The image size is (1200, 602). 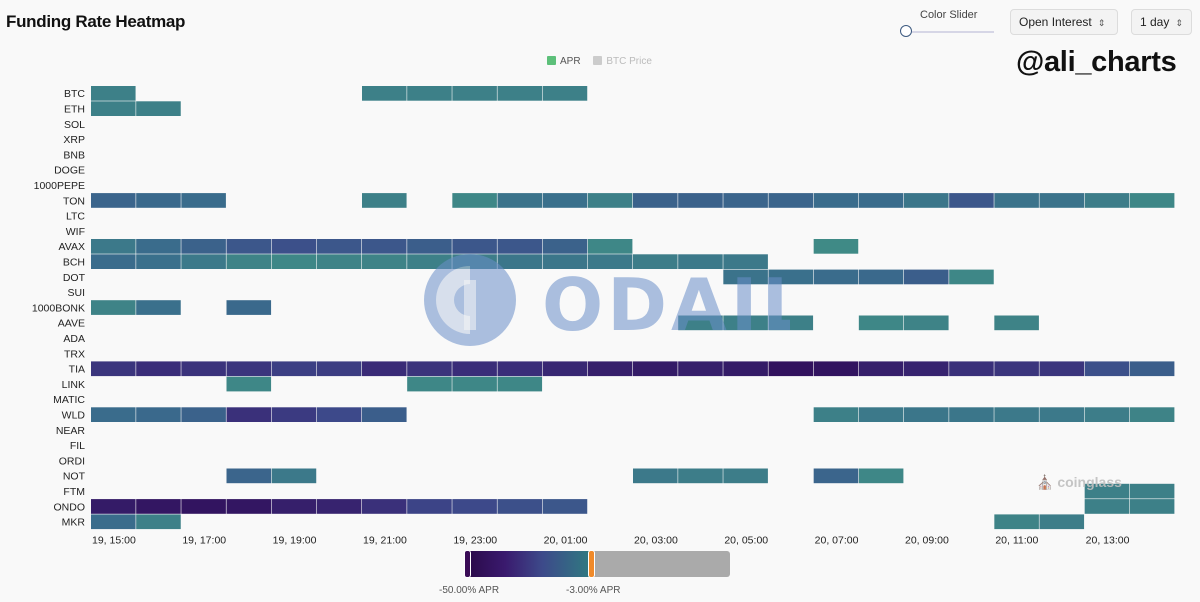 What do you see at coordinates (467, 564) in the screenshot?
I see `colorbar-min-handle` at bounding box center [467, 564].